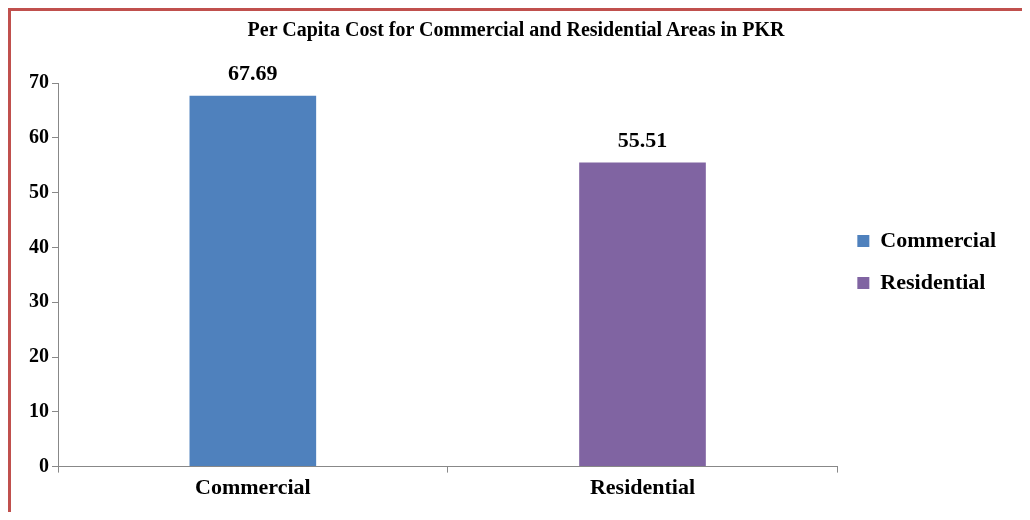 Image resolution: width=1030 pixels, height=520 pixels. What do you see at coordinates (516, 30) in the screenshot?
I see `chart-title: Per Capita Cost for Commercial and Residential Areas in PKR` at bounding box center [516, 30].